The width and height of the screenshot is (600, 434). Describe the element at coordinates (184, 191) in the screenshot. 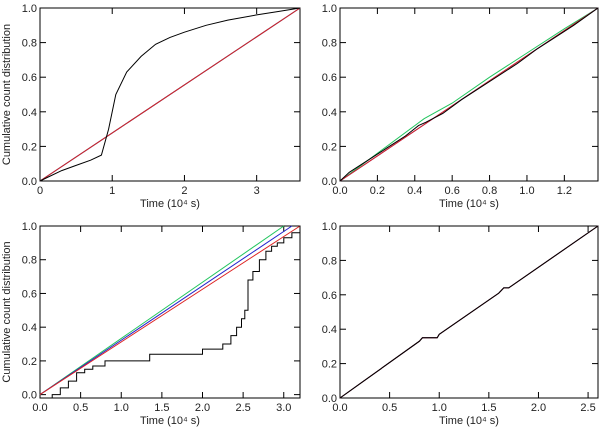

I see `x-tick-label: 2` at that location.